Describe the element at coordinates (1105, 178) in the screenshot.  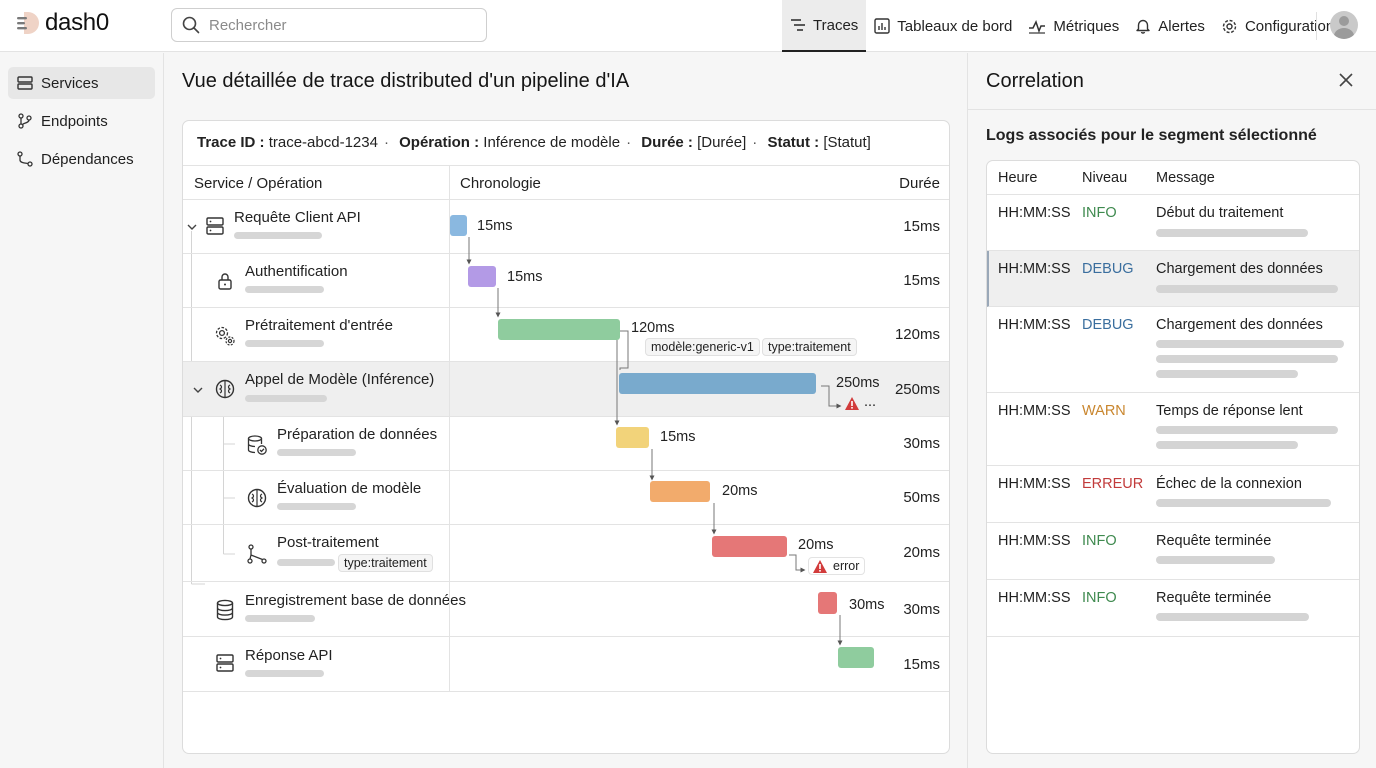
I see `column-header-level: Niveau` at that location.